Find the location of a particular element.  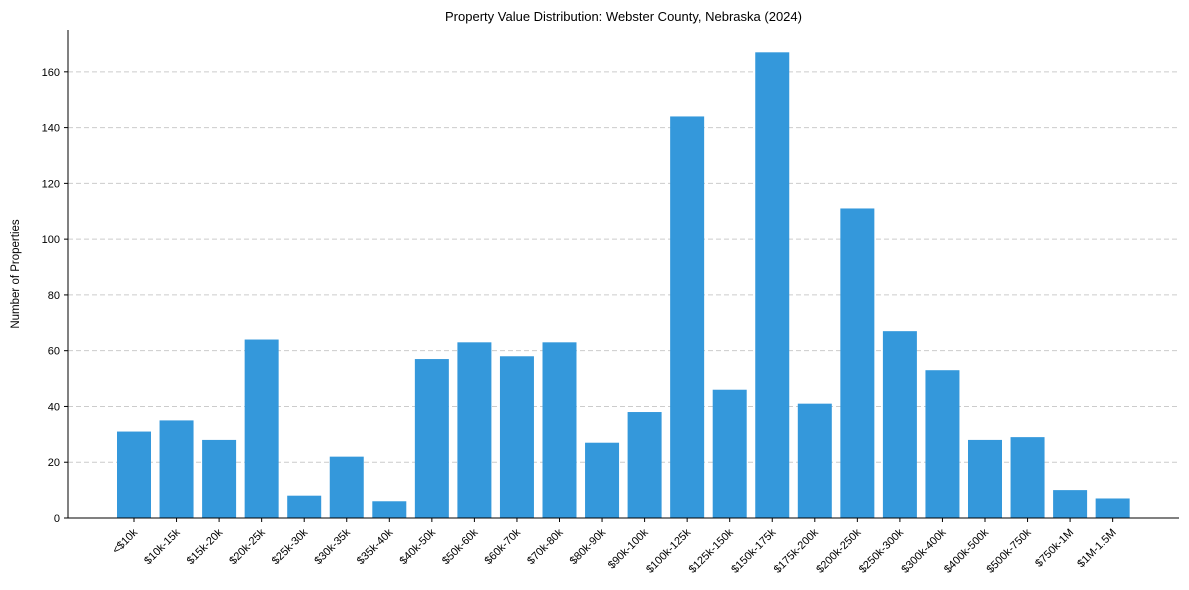

y-tick-label: 40 is located at coordinates (54, 407).